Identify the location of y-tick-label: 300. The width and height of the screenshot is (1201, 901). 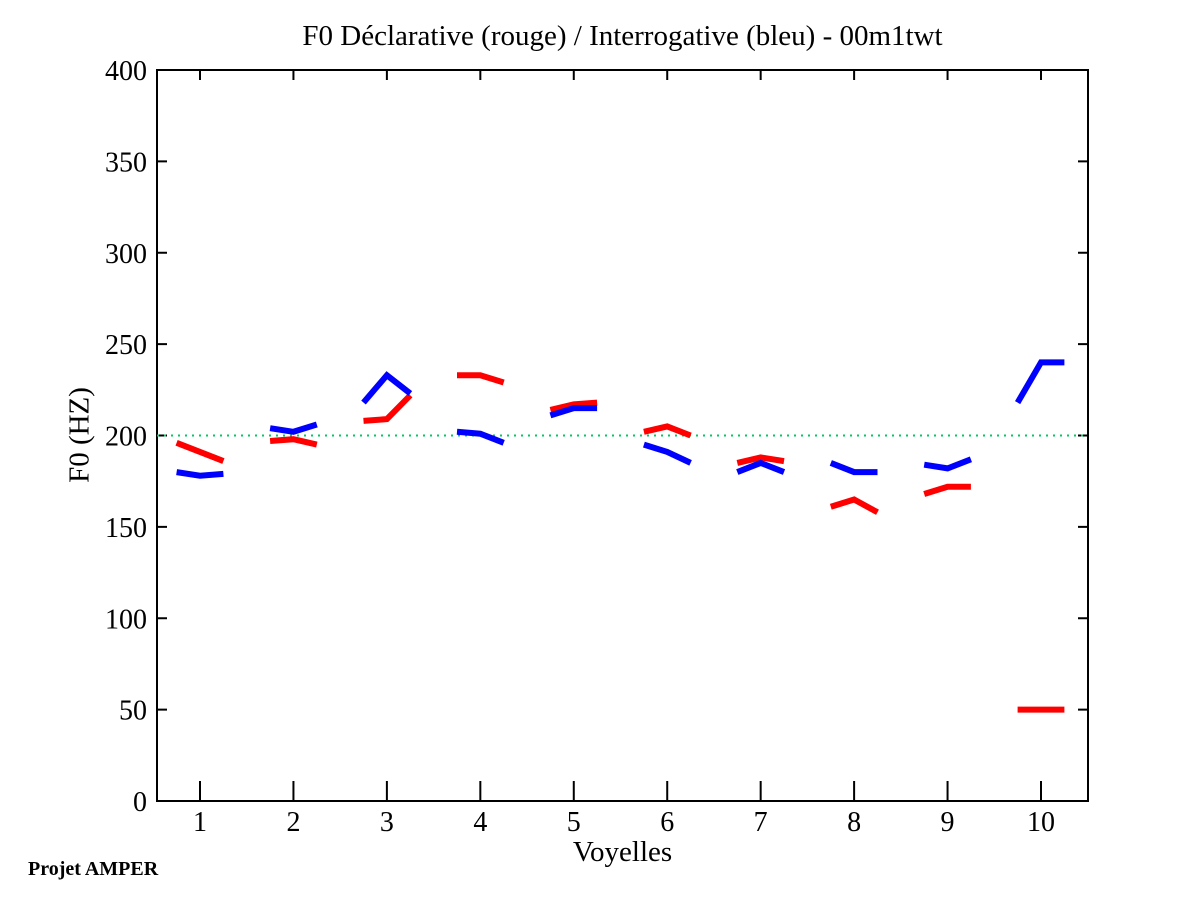
(126, 254).